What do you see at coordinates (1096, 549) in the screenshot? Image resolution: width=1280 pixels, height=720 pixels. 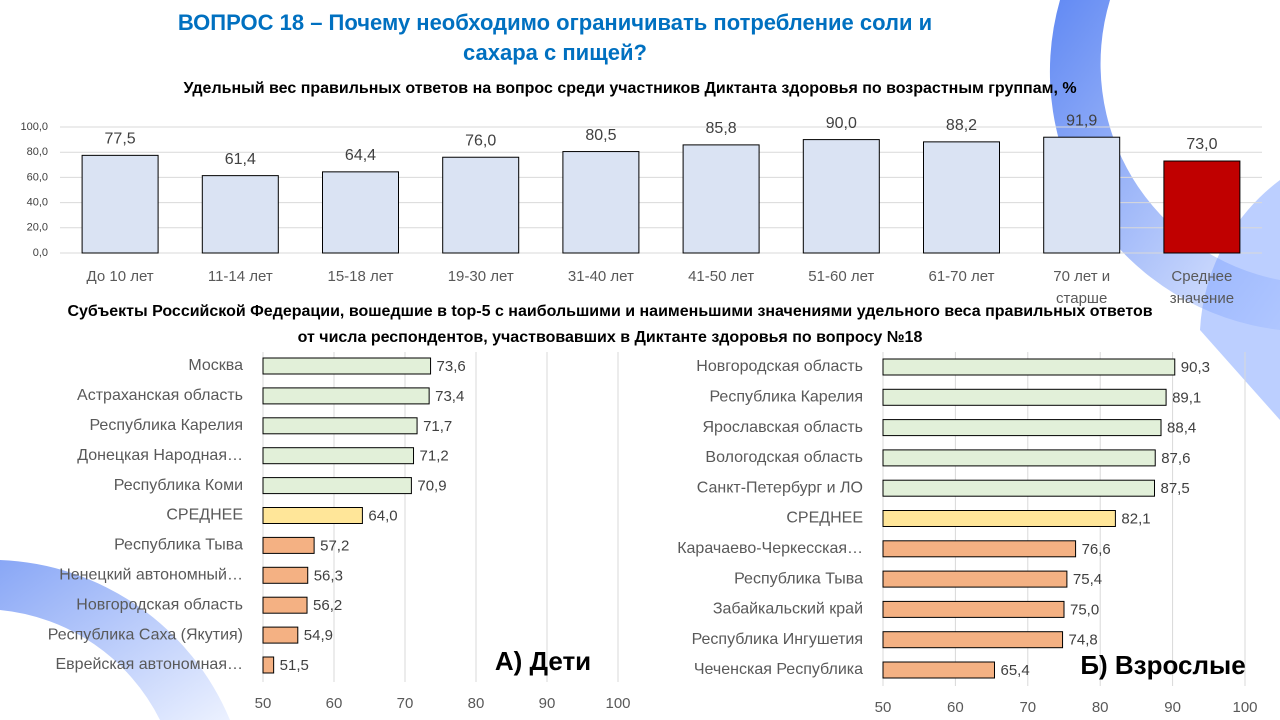 I see `value-label: 76,6` at bounding box center [1096, 549].